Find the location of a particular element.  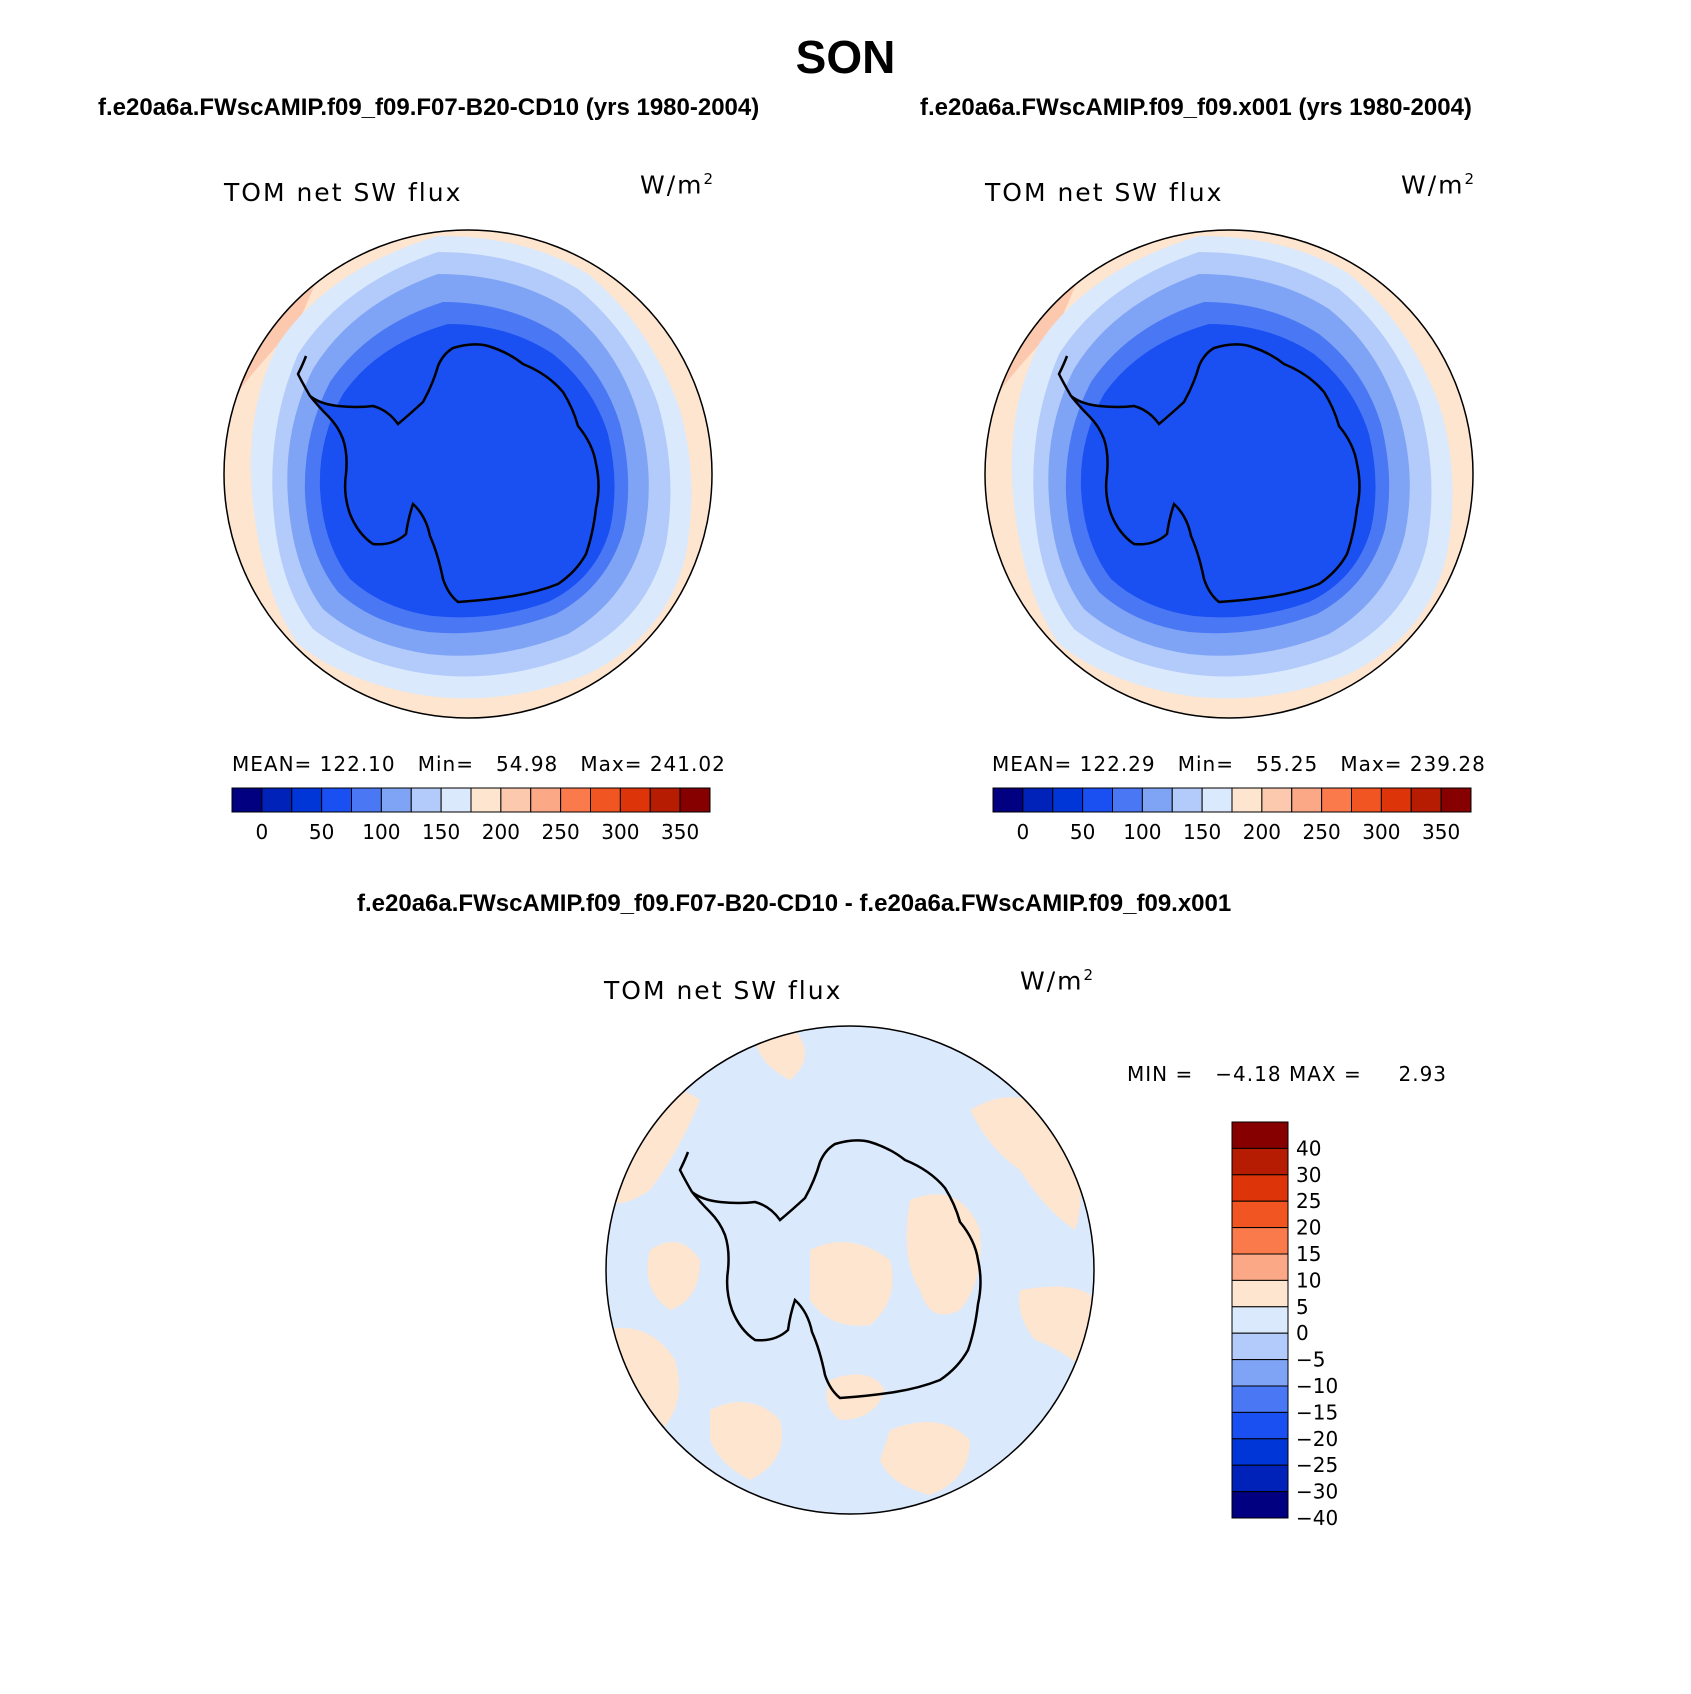

colorbar-tick-label: −5 is located at coordinates (1310, 1360).